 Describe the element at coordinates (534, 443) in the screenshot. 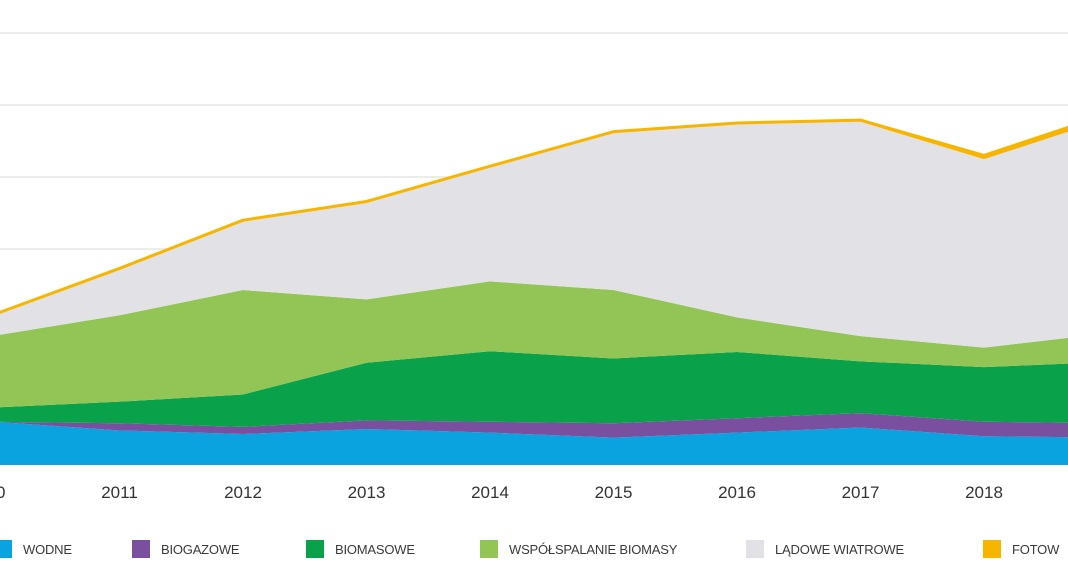

I see `area-wodne` at that location.